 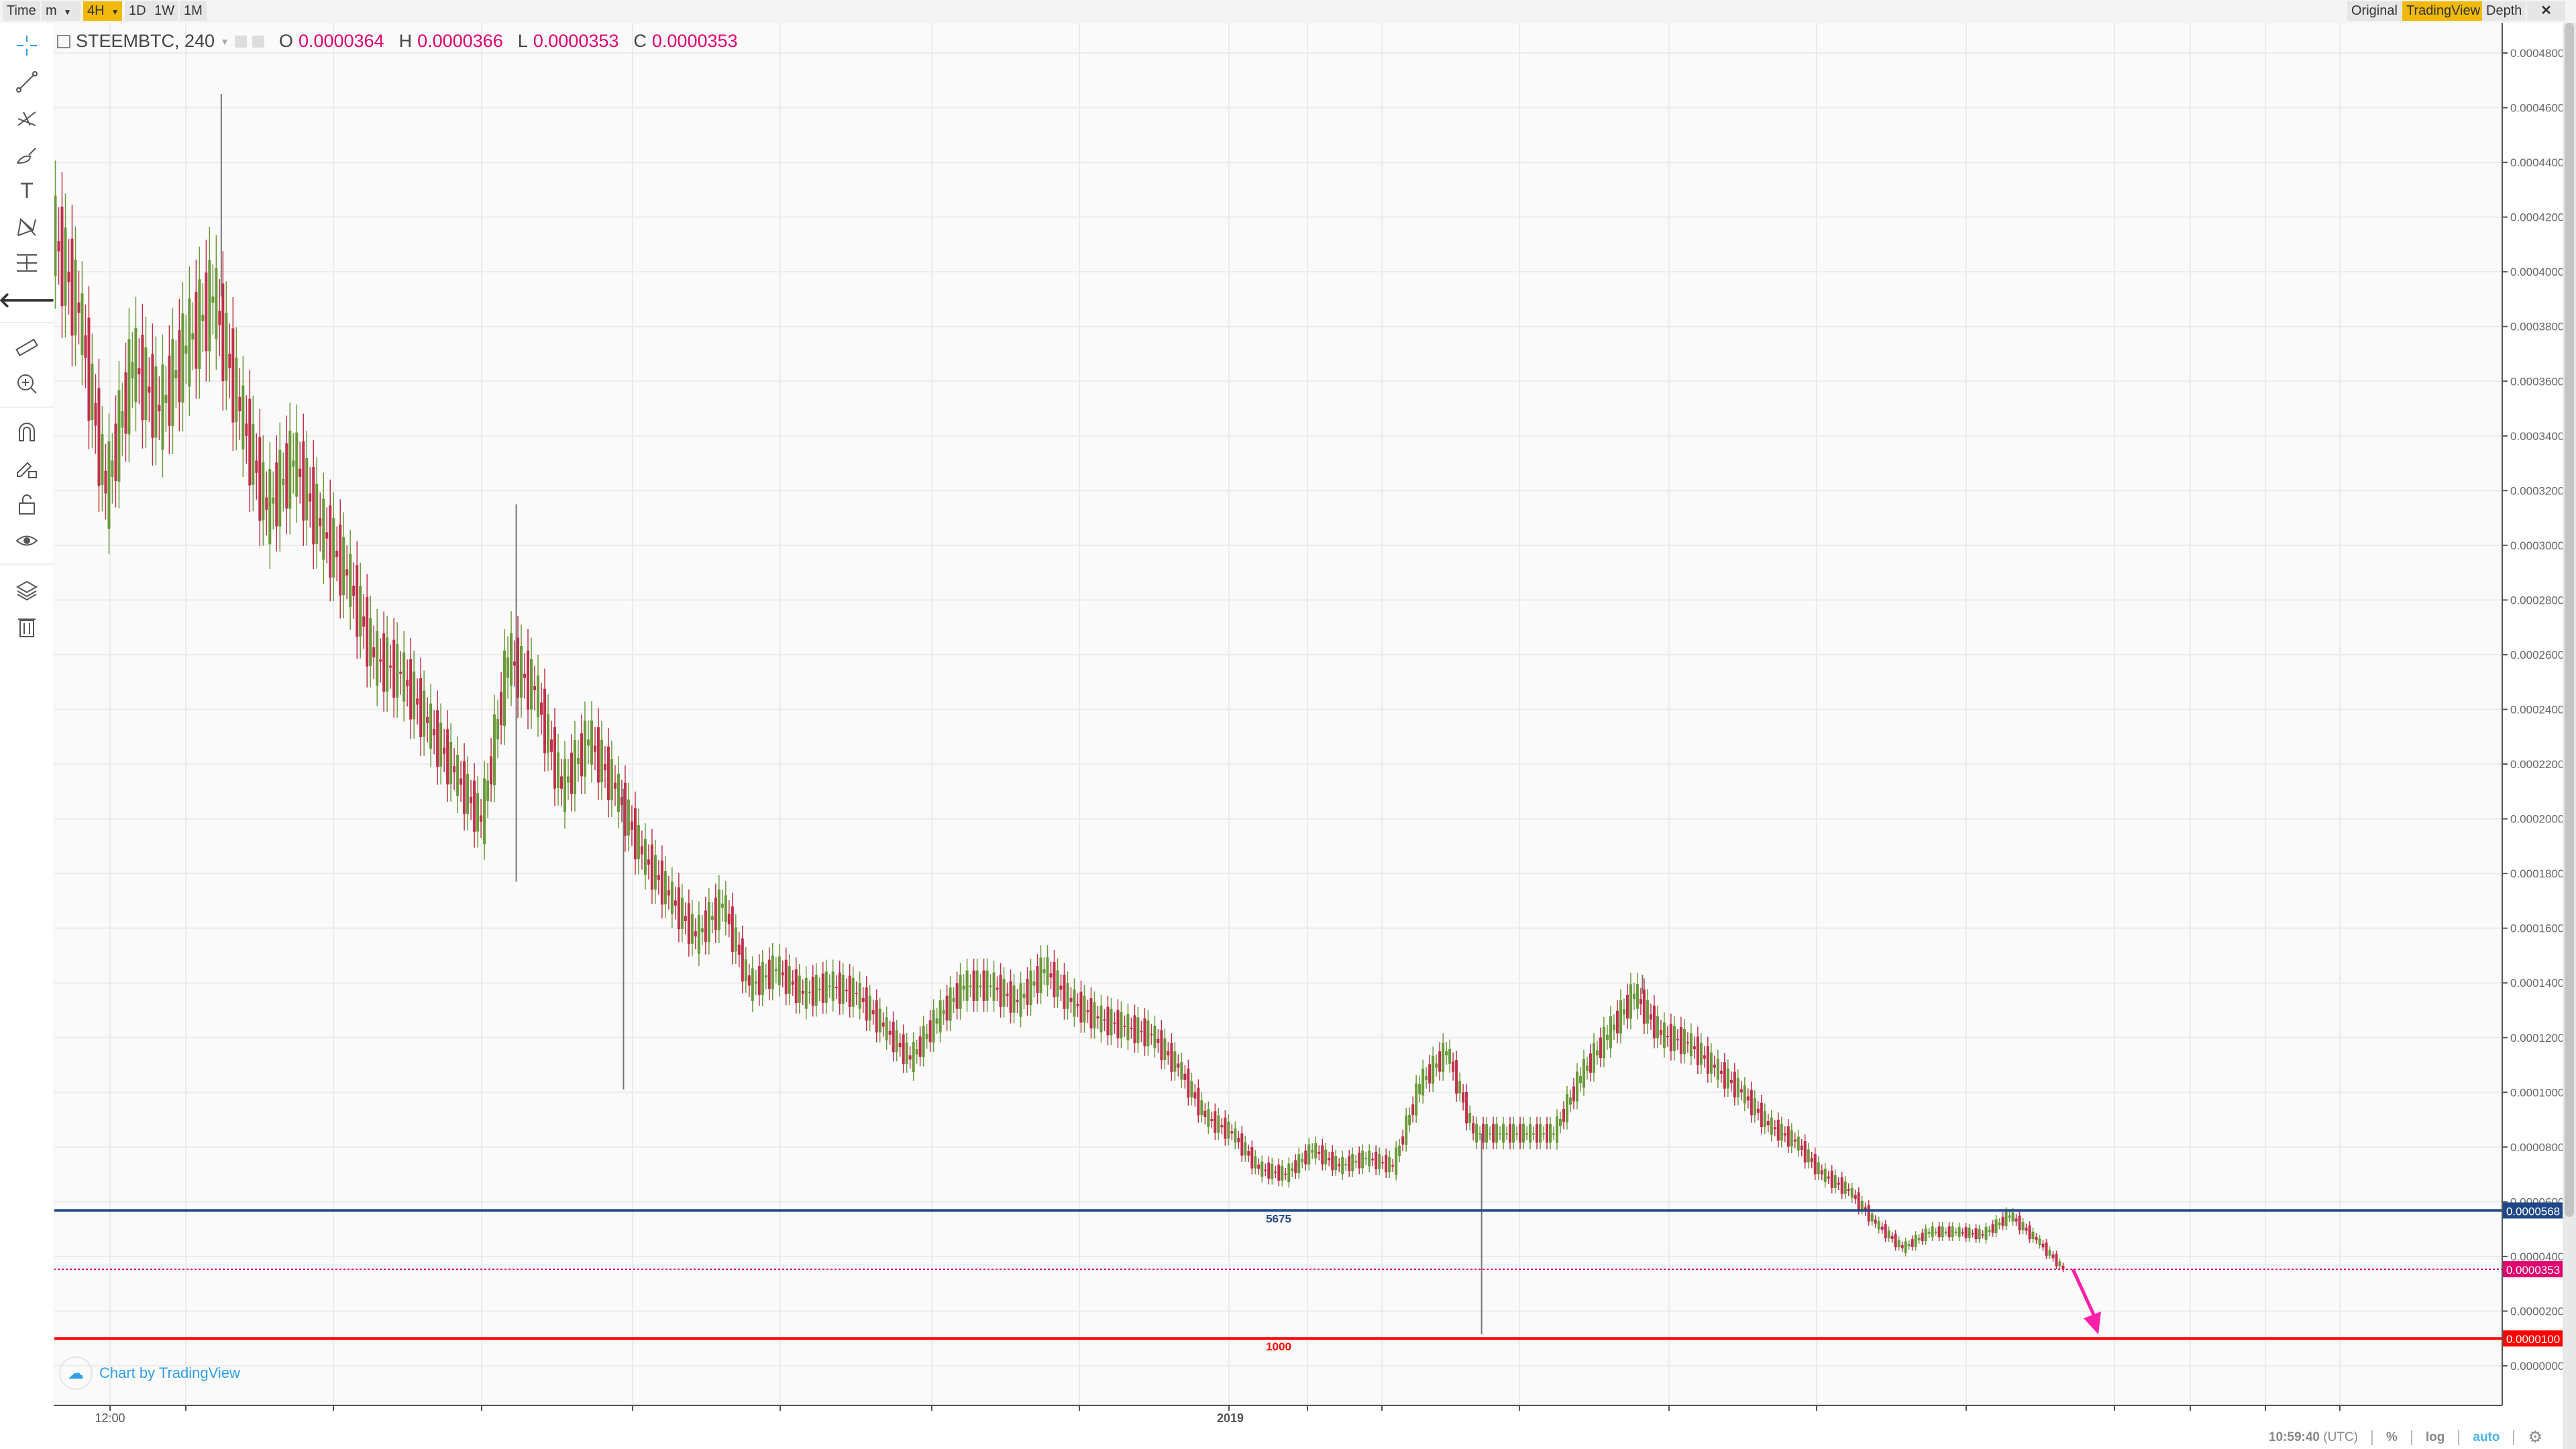 I want to click on scrollbar, so click(x=2569, y=736).